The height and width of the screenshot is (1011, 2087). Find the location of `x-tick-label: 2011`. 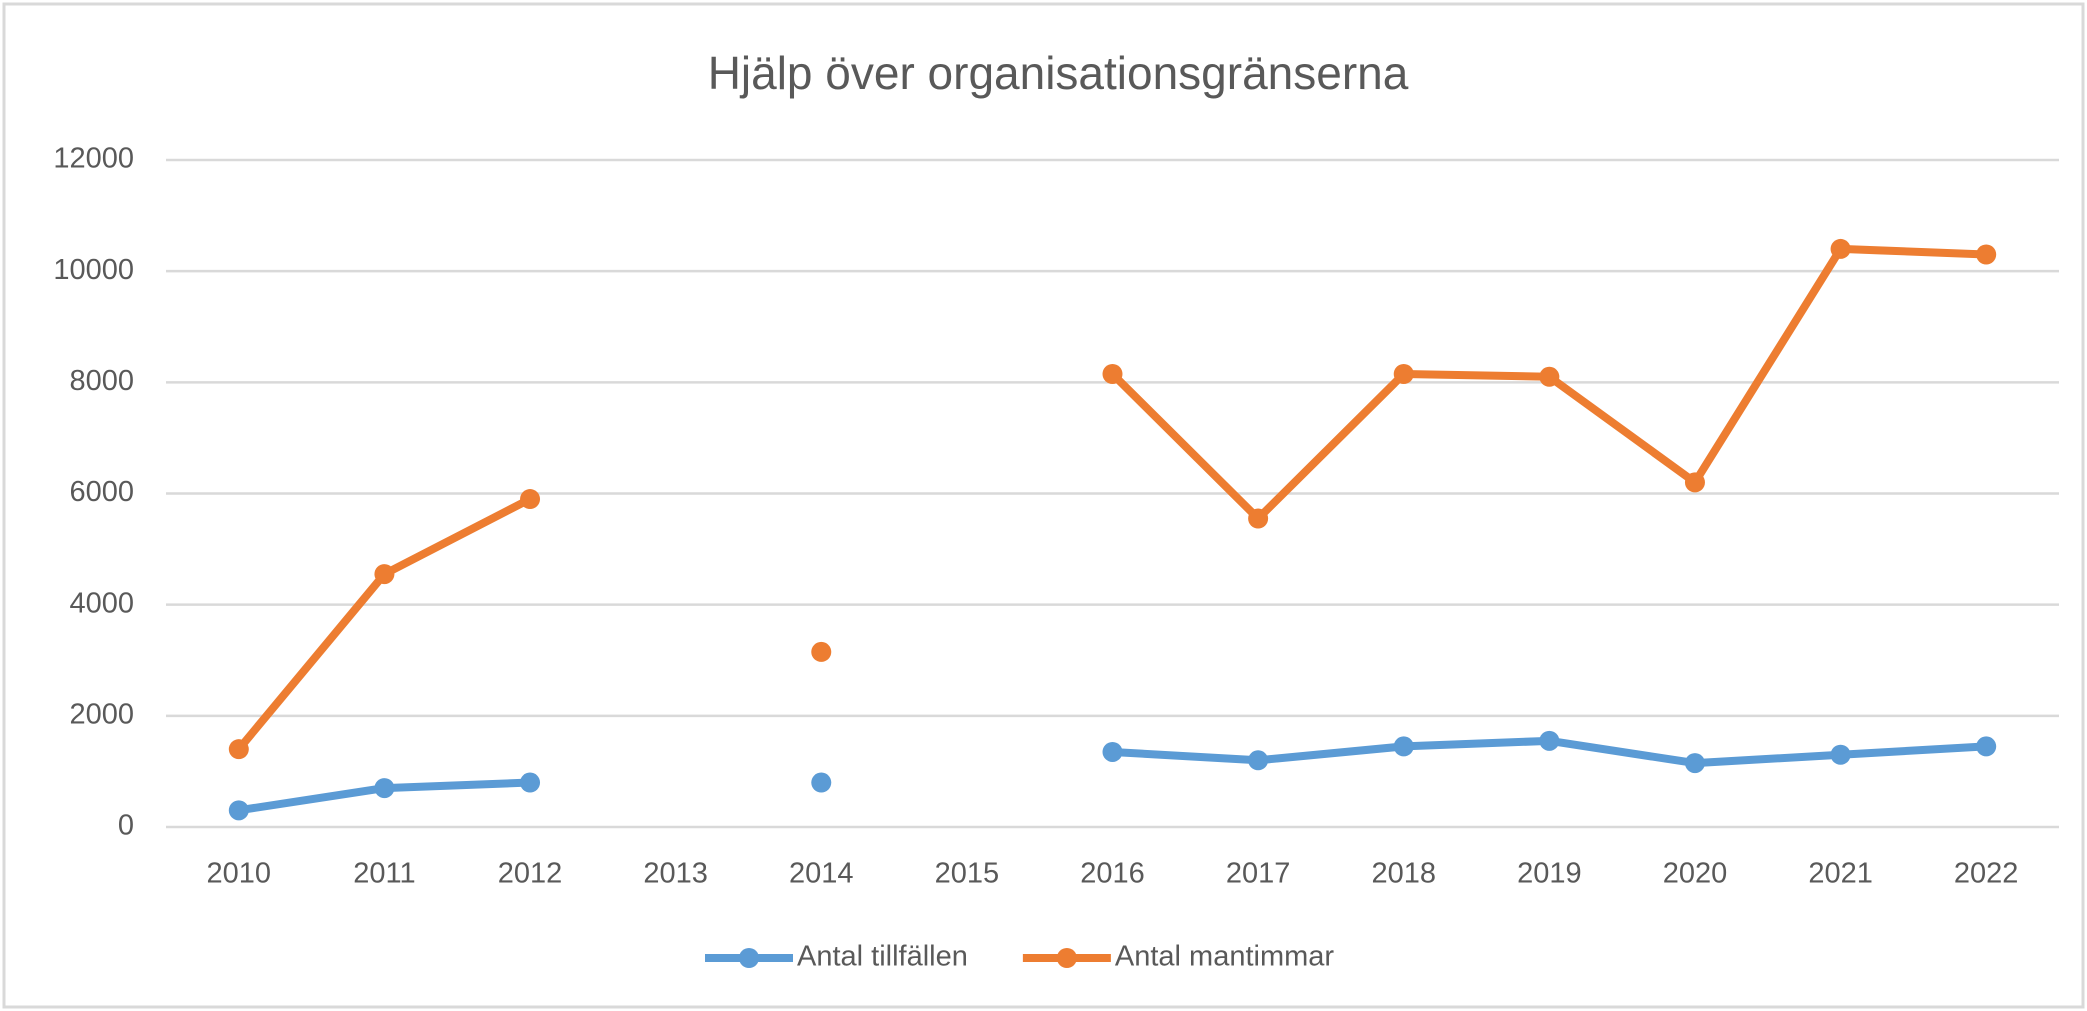

x-tick-label: 2011 is located at coordinates (384, 874).